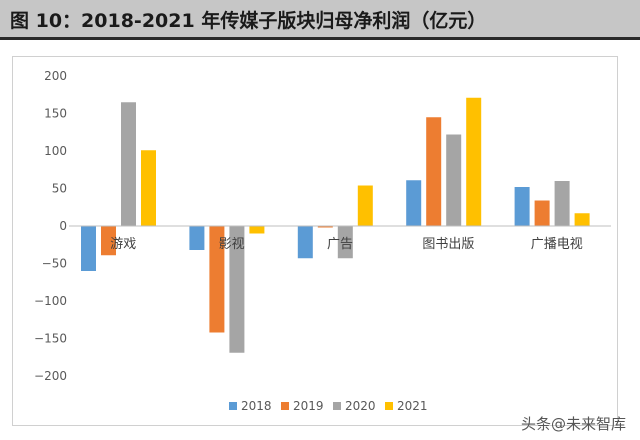  Describe the element at coordinates (285, 406) in the screenshot. I see `legend-swatch-2019` at that location.